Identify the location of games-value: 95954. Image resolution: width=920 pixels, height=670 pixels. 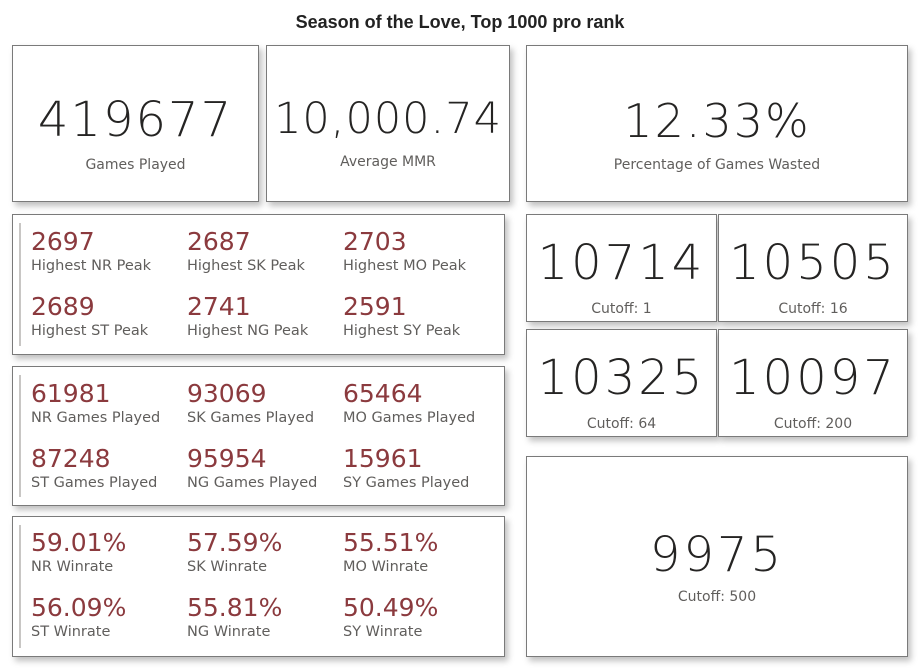
(227, 458).